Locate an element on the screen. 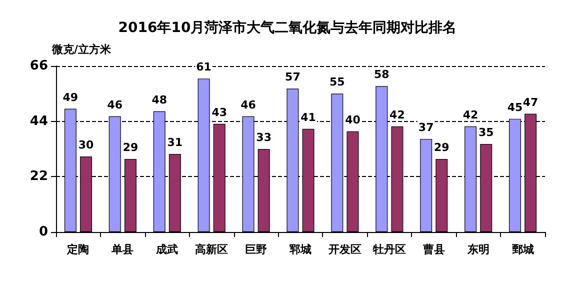  data-label: 49 is located at coordinates (70, 97).